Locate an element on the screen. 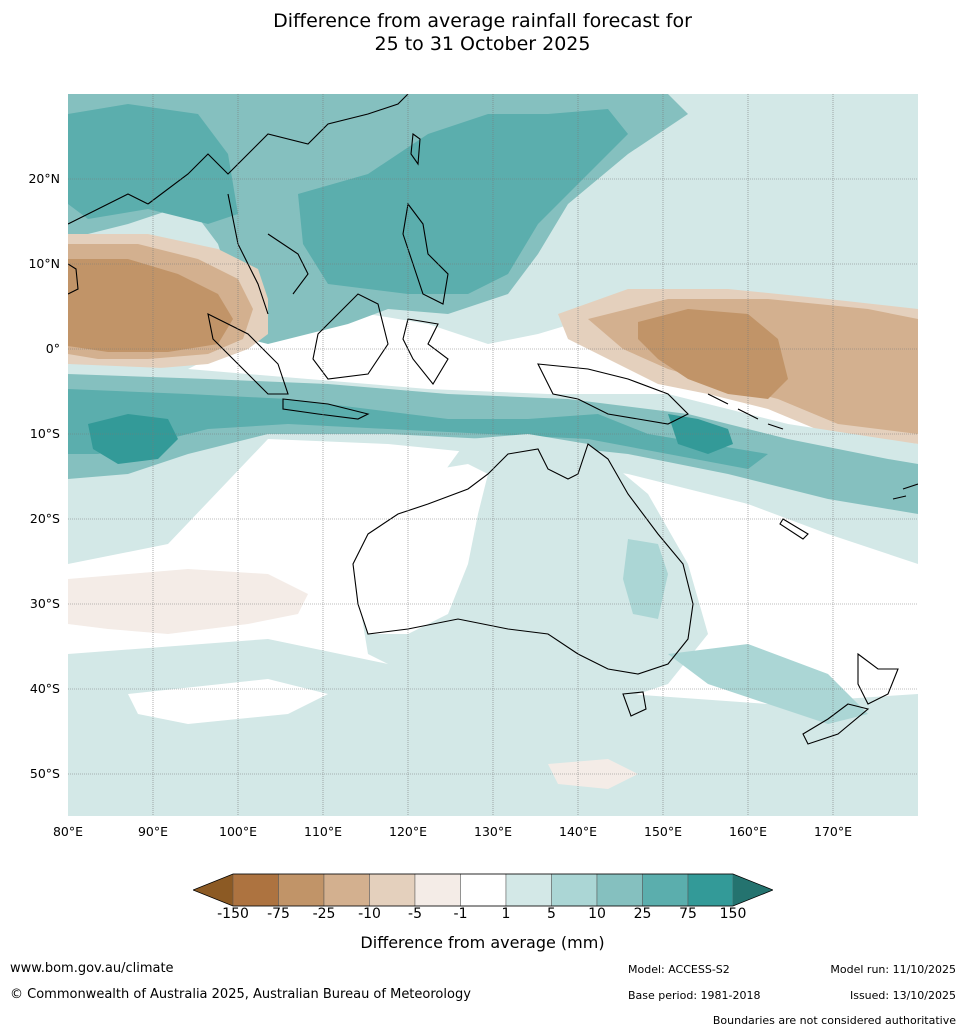 The height and width of the screenshot is (1035, 965). lat-label-30s: 30°S is located at coordinates (44, 603).